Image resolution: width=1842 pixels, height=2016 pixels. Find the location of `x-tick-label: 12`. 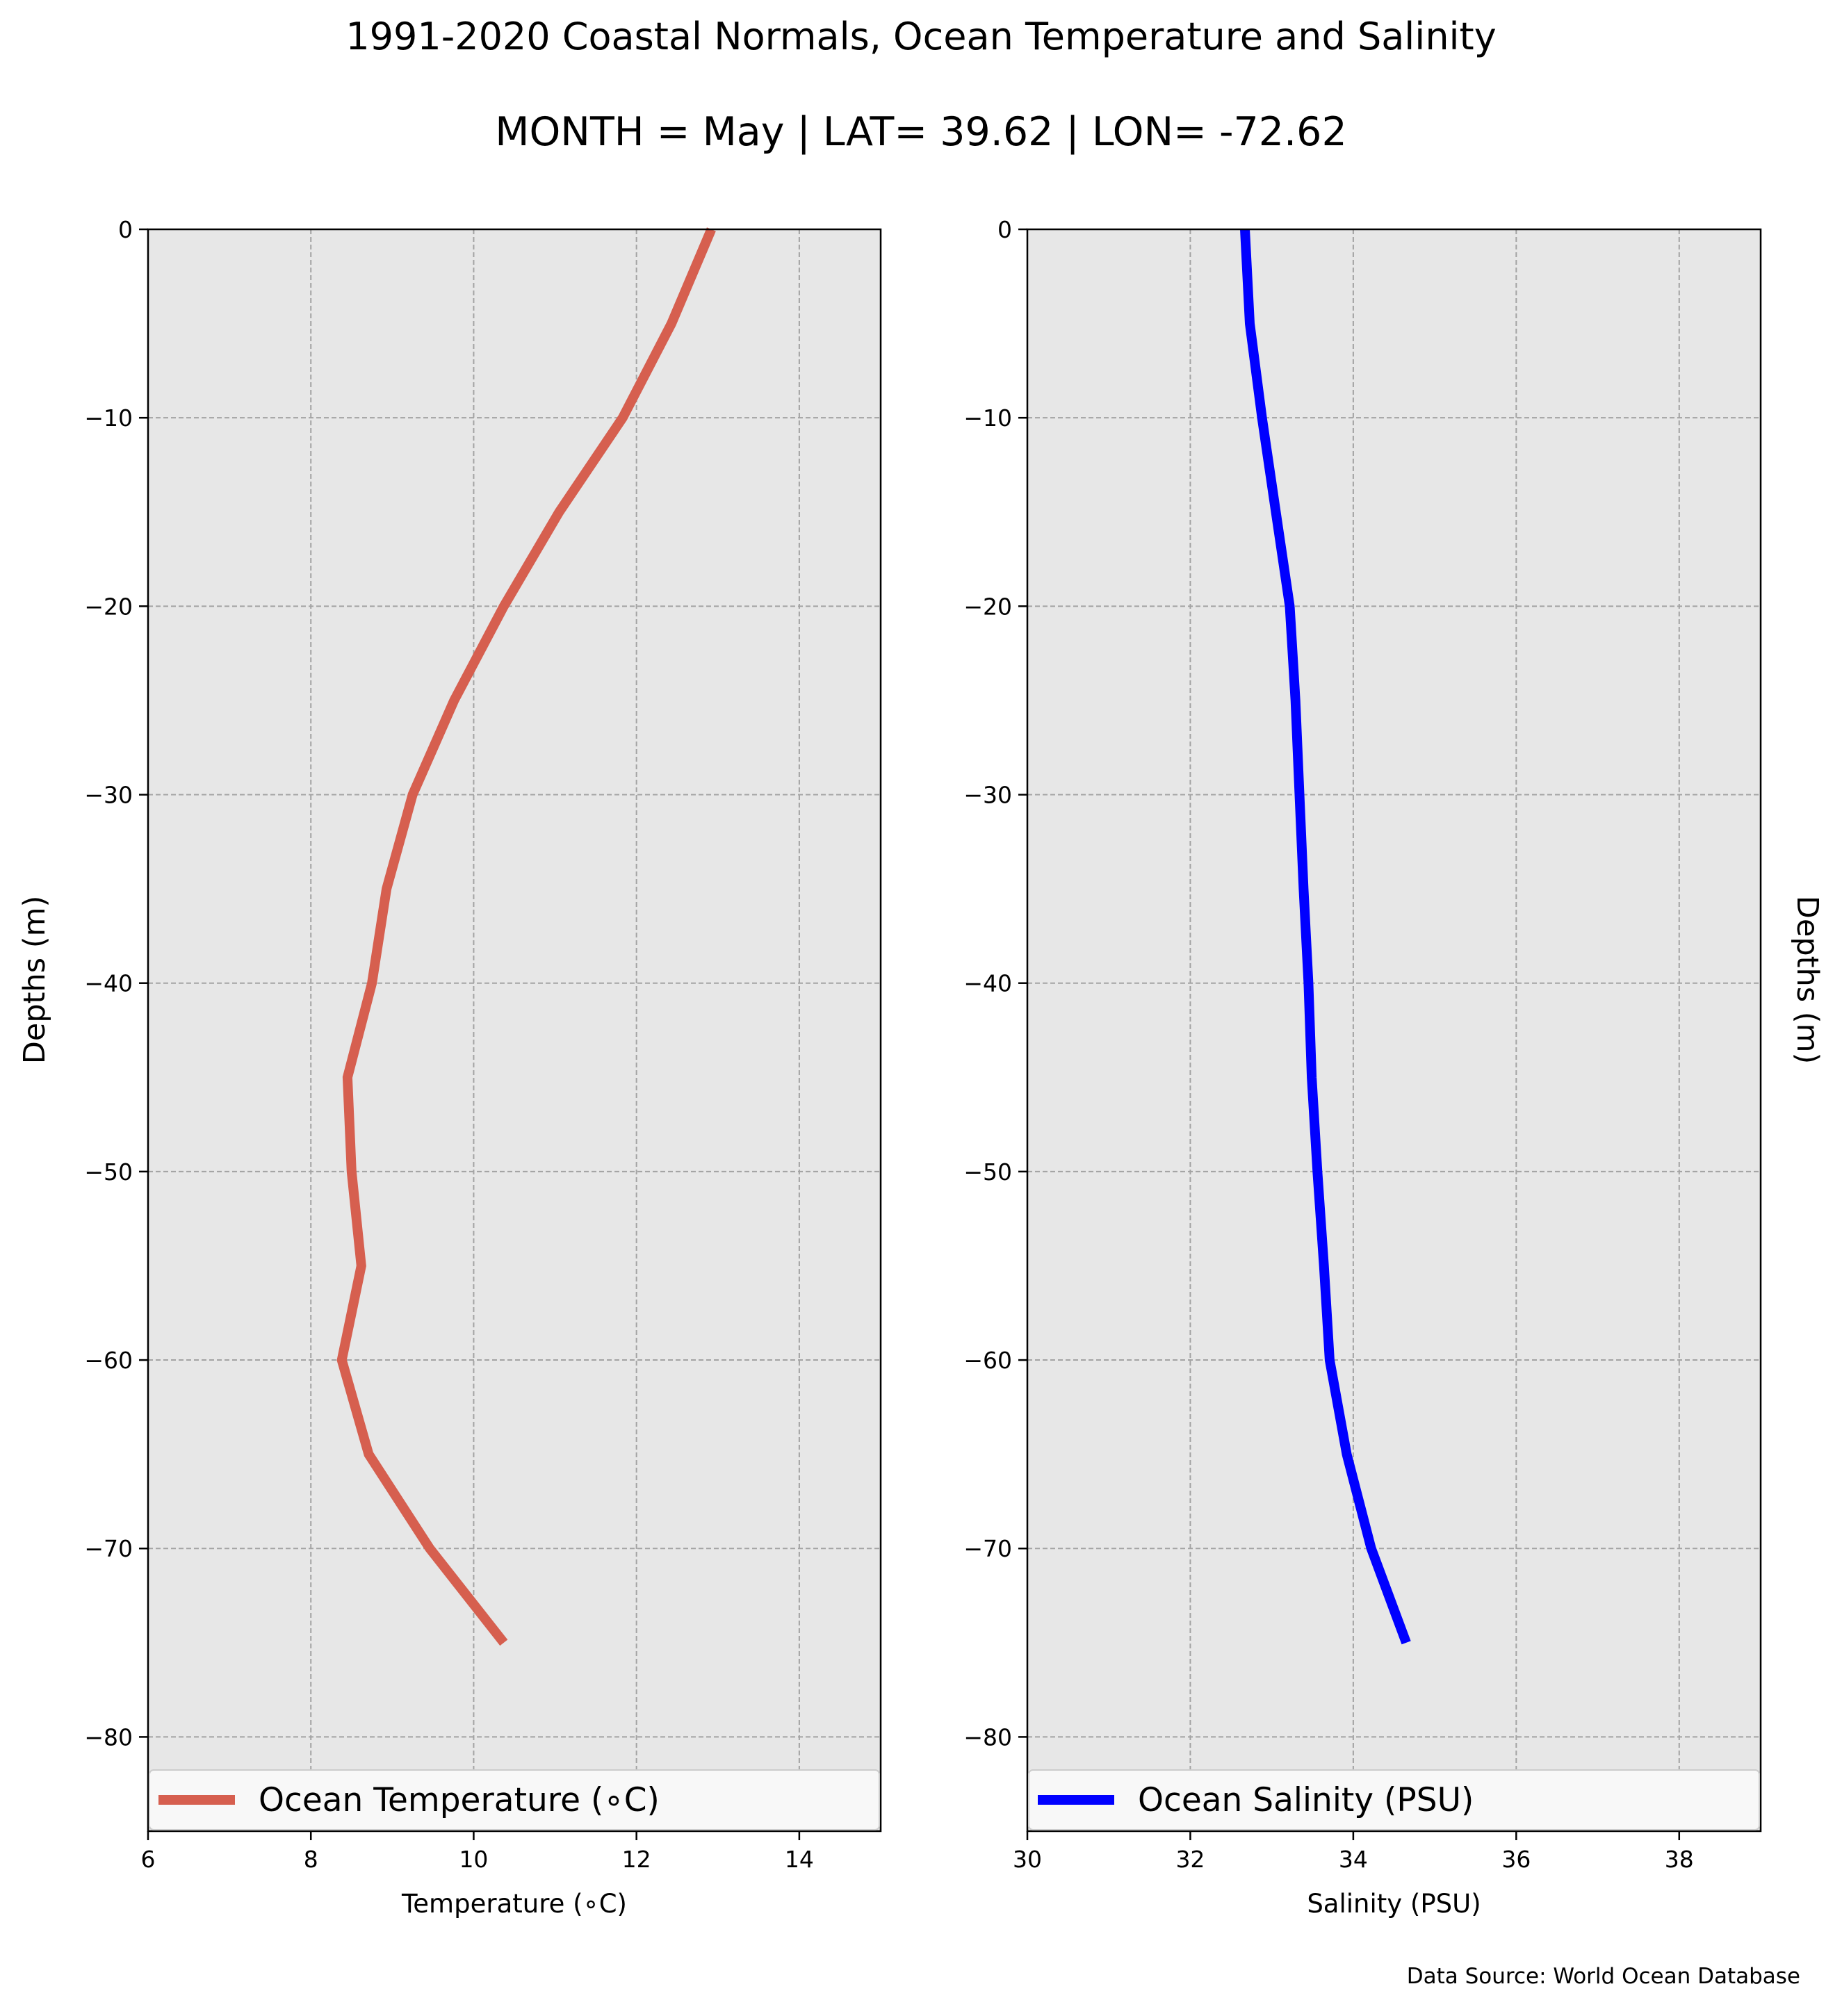

x-tick-label: 12 is located at coordinates (636, 1859).